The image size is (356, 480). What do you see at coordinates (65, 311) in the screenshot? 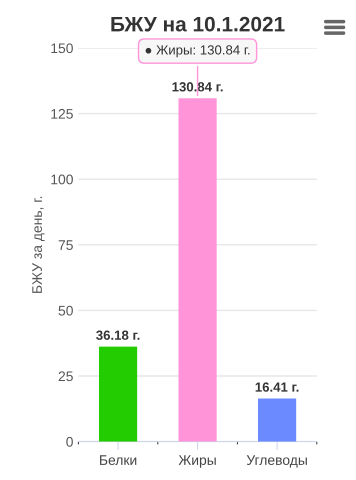
I see `y-tick-label: 50` at bounding box center [65, 311].